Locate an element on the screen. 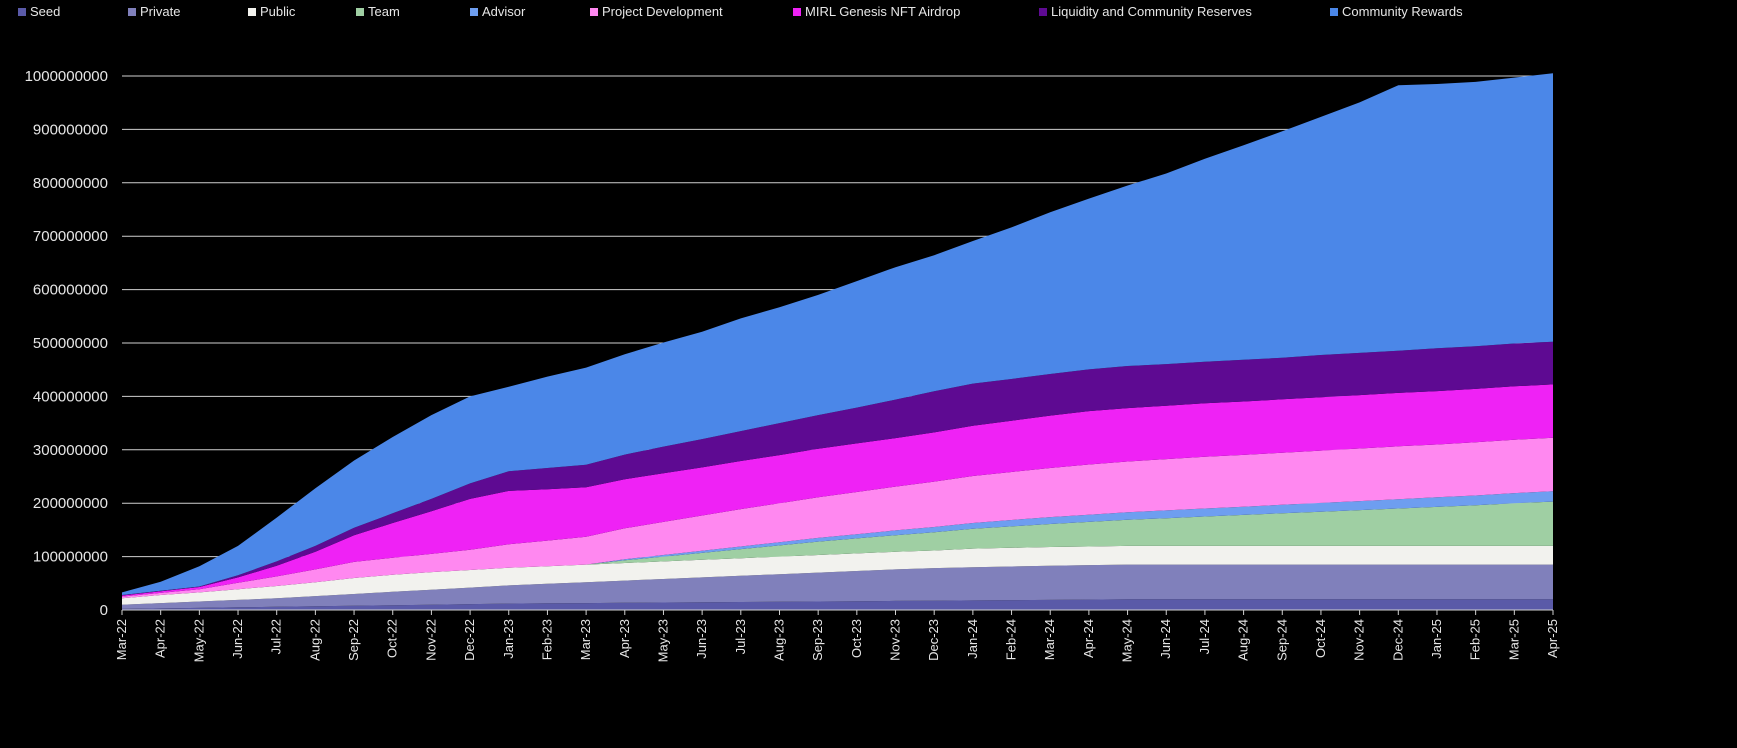  y-tick-label: 1000000000 is located at coordinates (66, 76).